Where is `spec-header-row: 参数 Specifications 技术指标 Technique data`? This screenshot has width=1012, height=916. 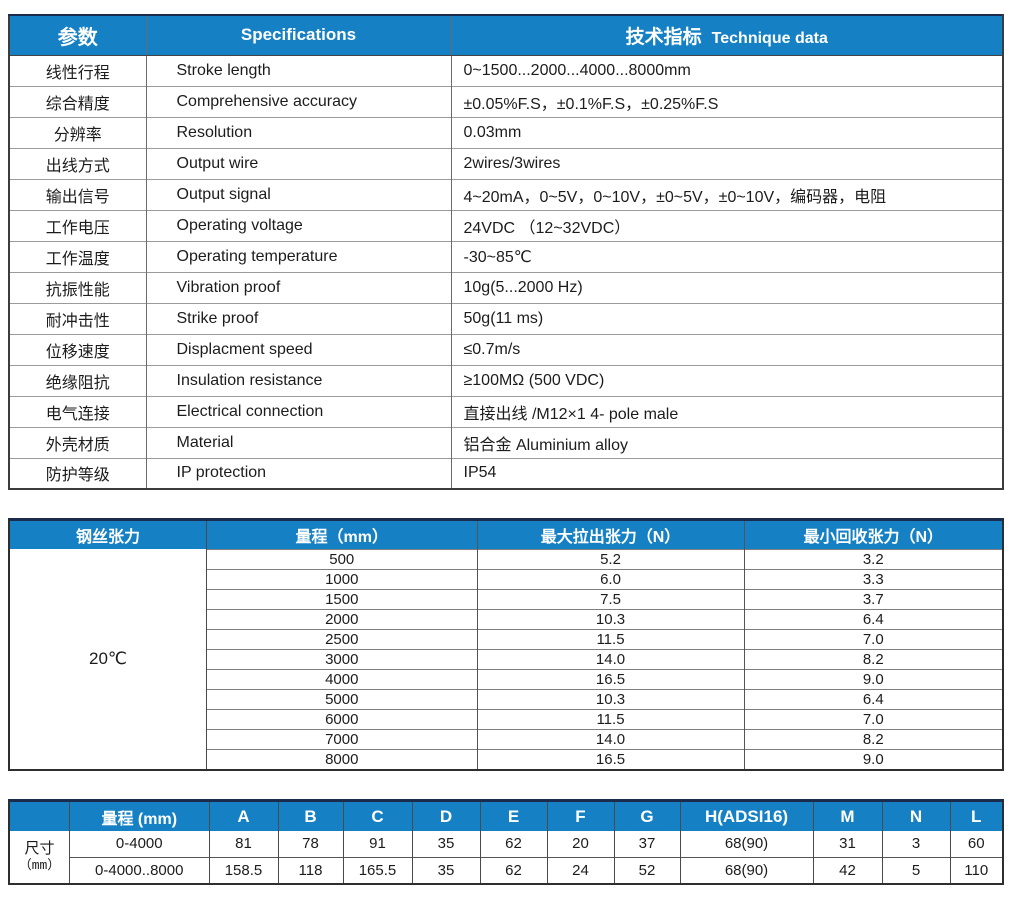 spec-header-row: 参数 Specifications 技术指标 Technique data is located at coordinates (506, 35).